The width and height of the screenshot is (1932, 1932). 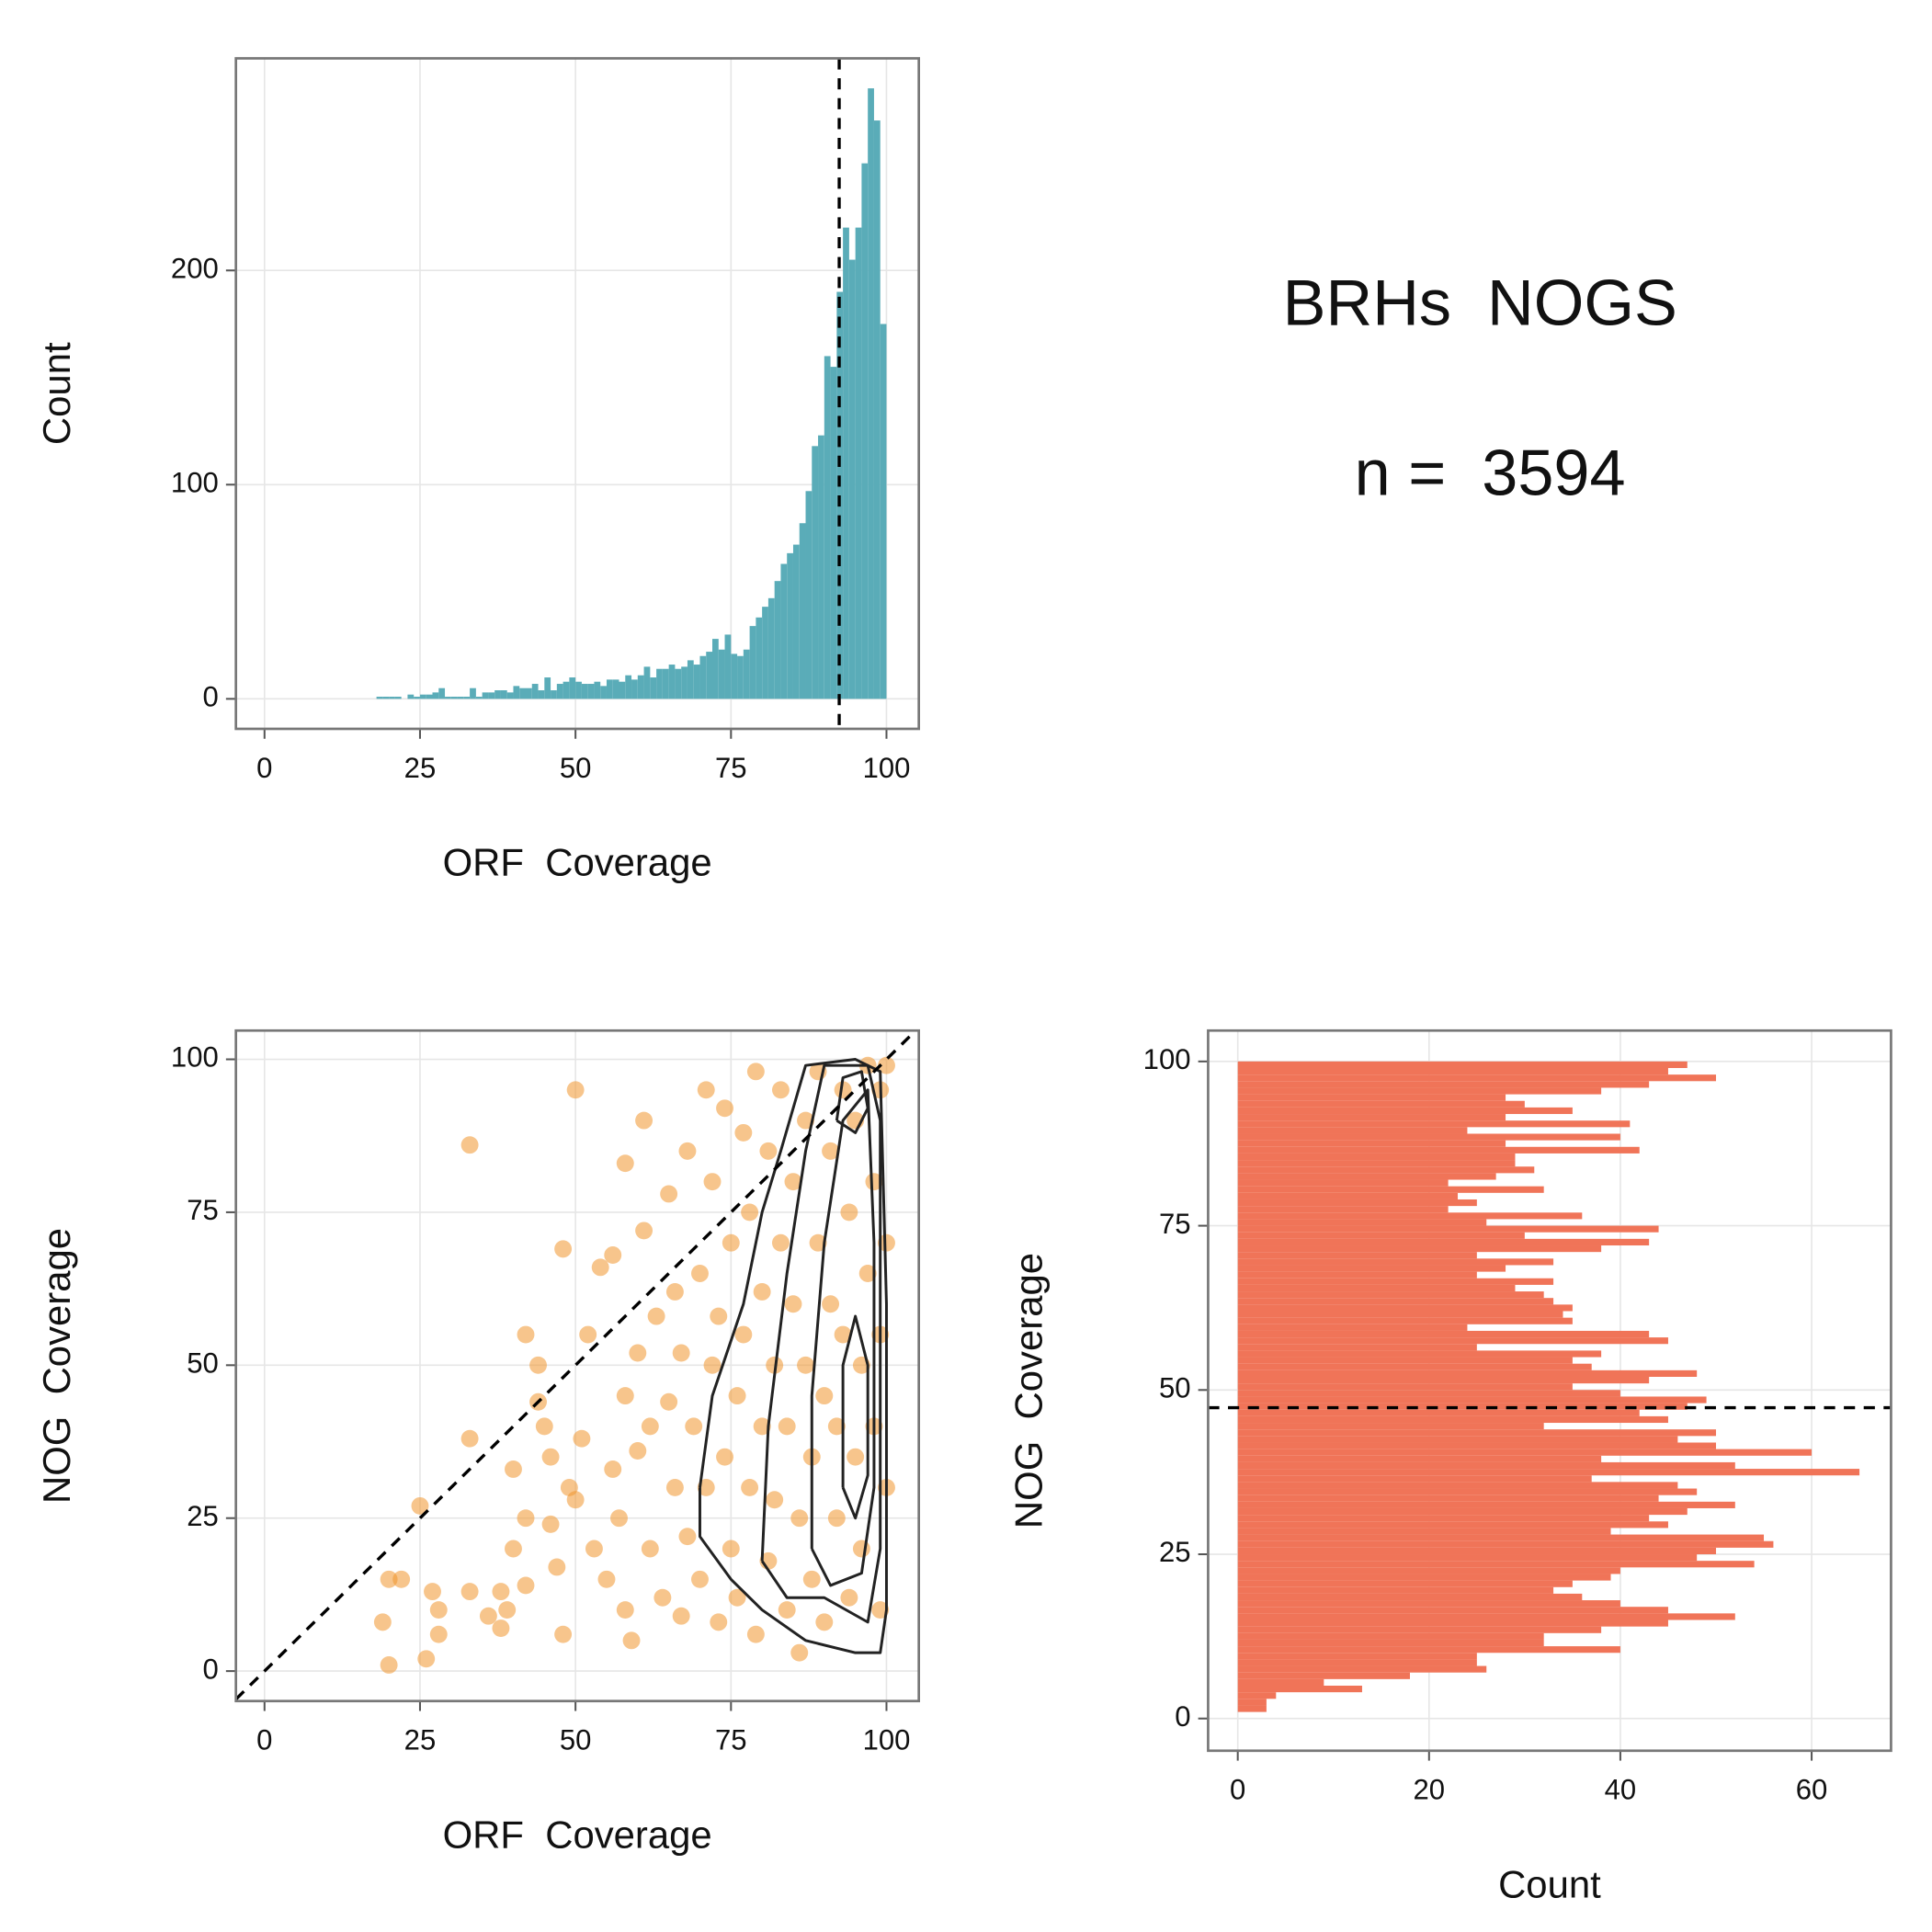 What do you see at coordinates (577, 1835) in the screenshot?
I see `x-axis-title: ORF Coverage` at bounding box center [577, 1835].